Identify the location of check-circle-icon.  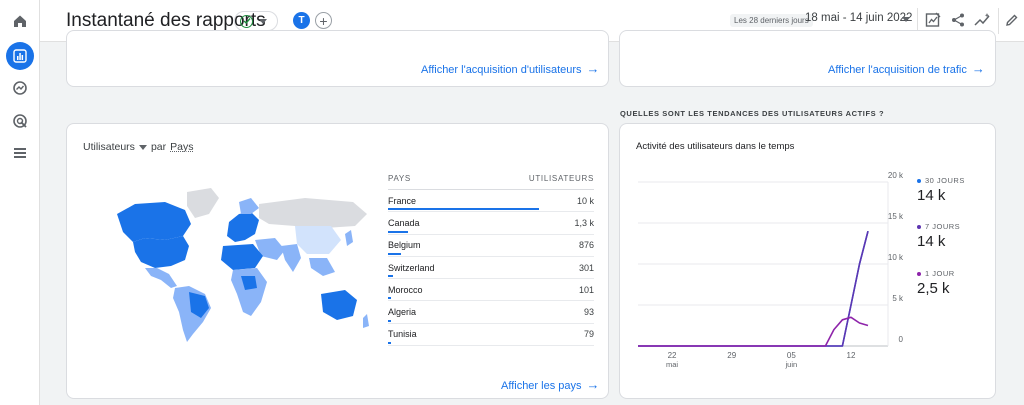
(246, 21).